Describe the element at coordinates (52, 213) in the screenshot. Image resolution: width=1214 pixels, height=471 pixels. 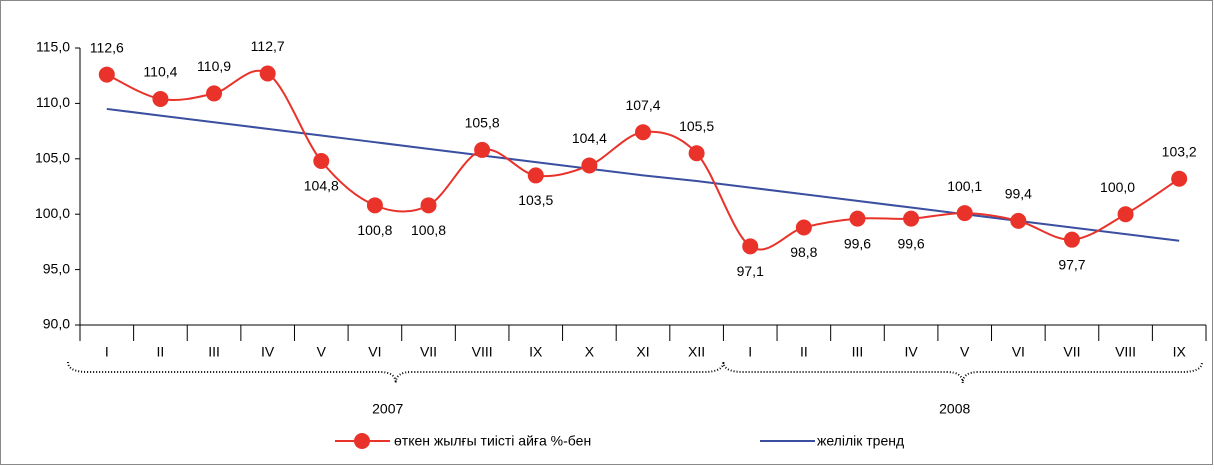
I see `y-tick-label: 100,0` at that location.